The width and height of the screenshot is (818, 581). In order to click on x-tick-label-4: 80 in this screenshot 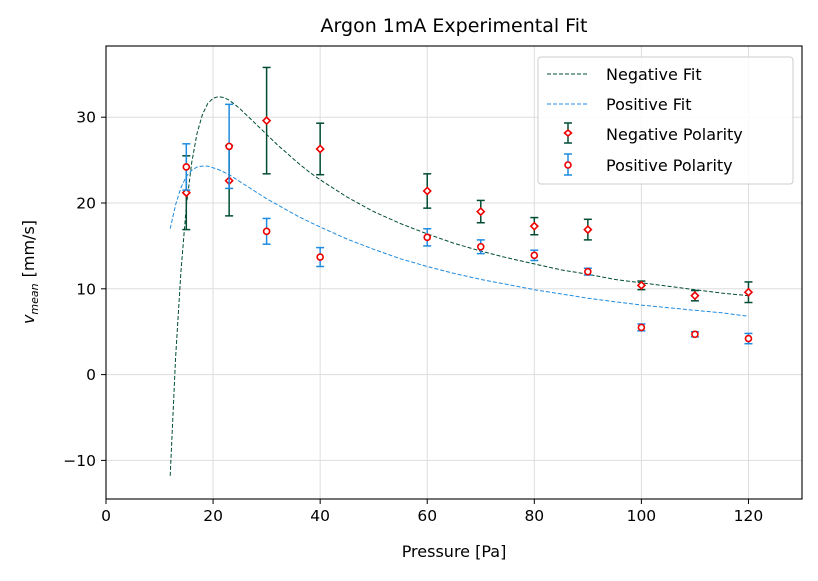, I will do `click(534, 516)`.